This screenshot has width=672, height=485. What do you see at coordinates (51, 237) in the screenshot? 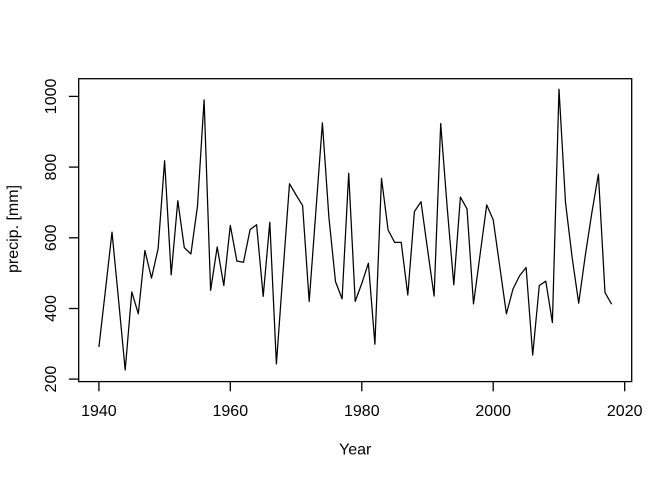
I see `svg-text: 600` at bounding box center [51, 237].